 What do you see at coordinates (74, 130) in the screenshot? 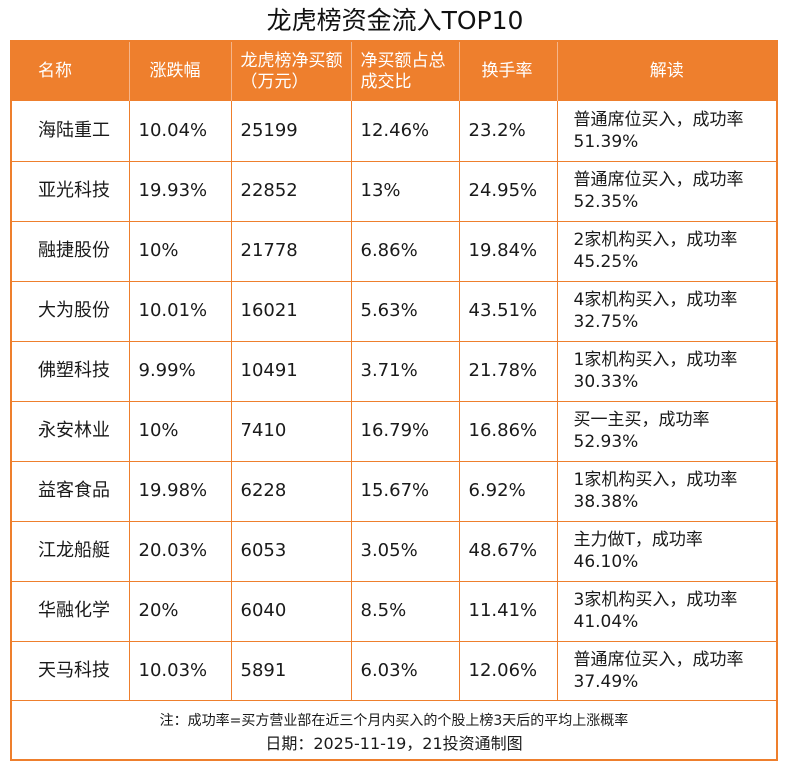
I see `cell-name: 海陆重工` at bounding box center [74, 130].